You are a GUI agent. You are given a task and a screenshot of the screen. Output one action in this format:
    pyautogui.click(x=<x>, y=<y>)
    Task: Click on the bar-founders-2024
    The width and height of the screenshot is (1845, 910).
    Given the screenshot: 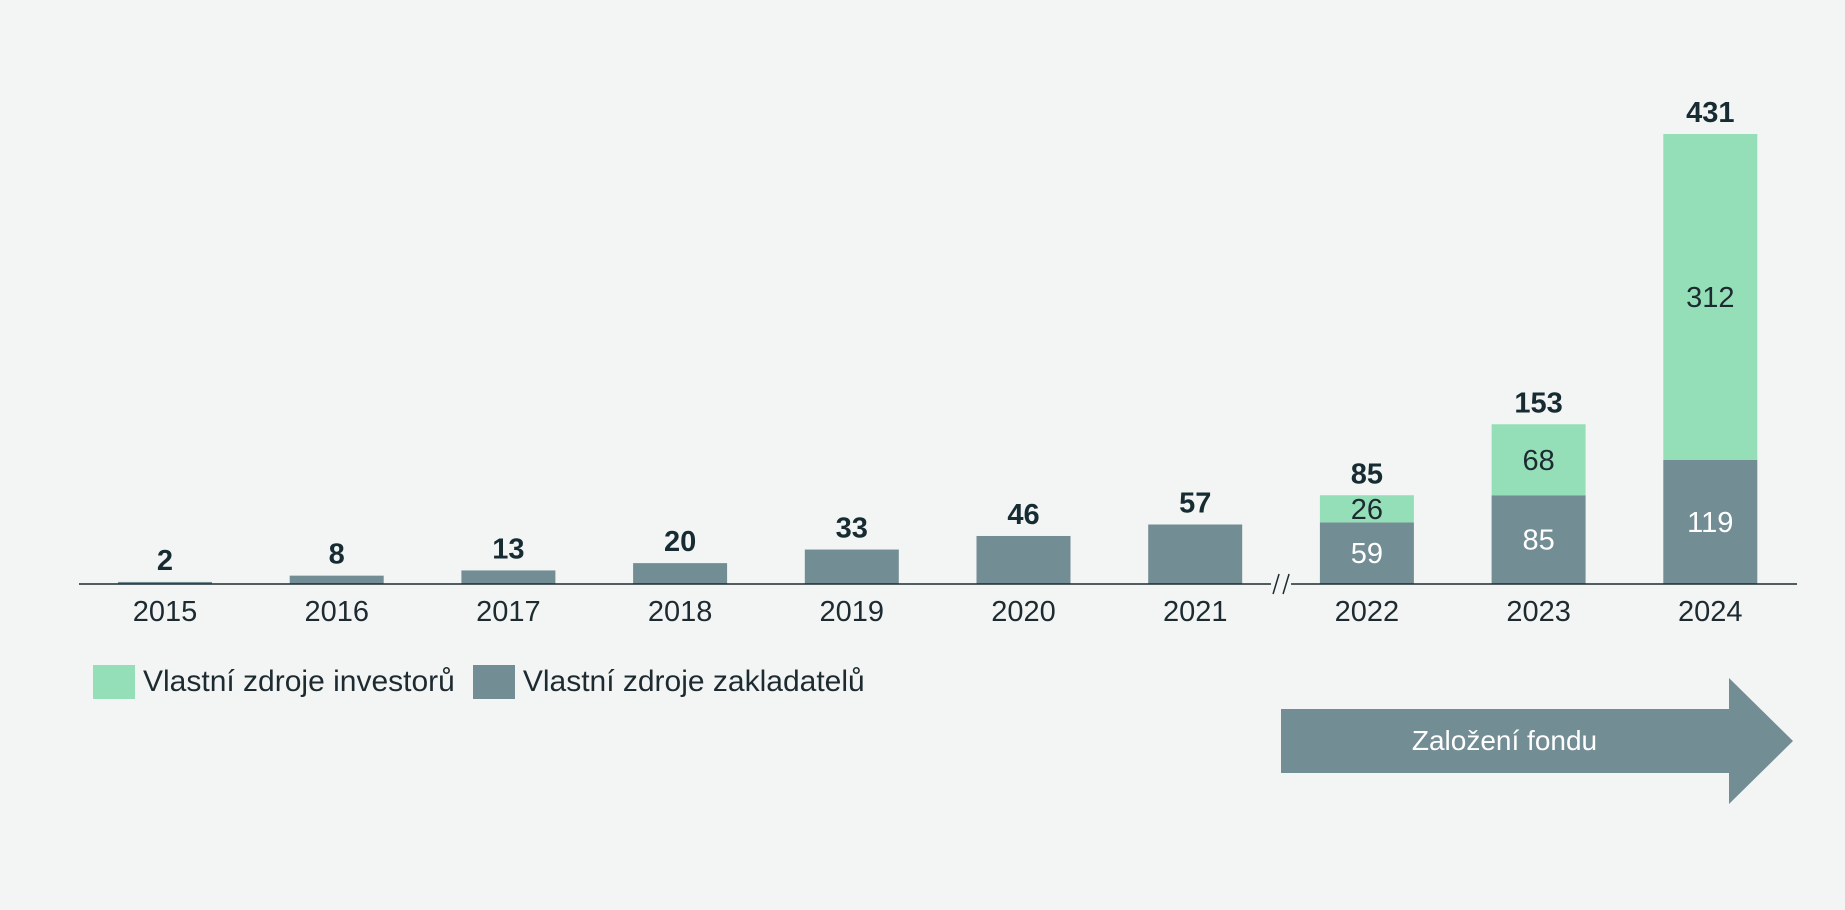 What is the action you would take?
    pyautogui.click(x=1710, y=521)
    